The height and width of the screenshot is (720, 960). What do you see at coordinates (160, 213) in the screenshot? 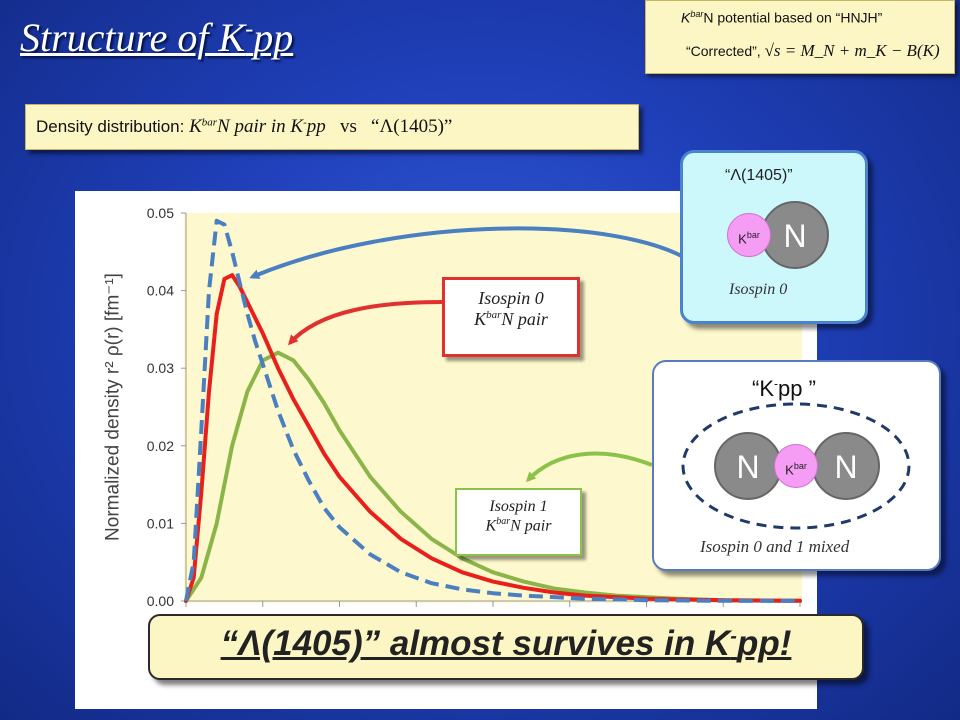
I see `y-tick-label: 0.05` at bounding box center [160, 213].